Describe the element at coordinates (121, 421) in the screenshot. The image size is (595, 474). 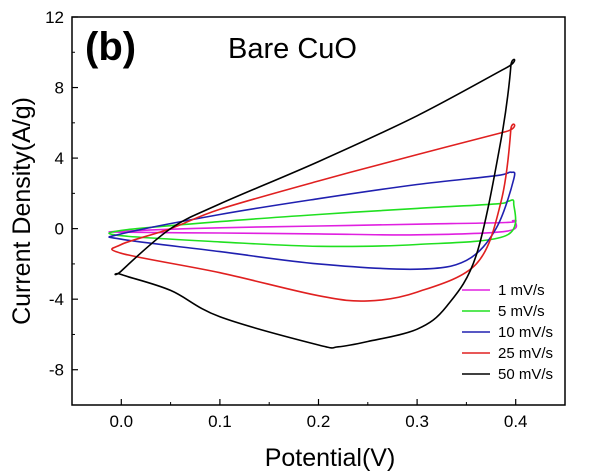
I see `x-tick-label: 0.0` at that location.